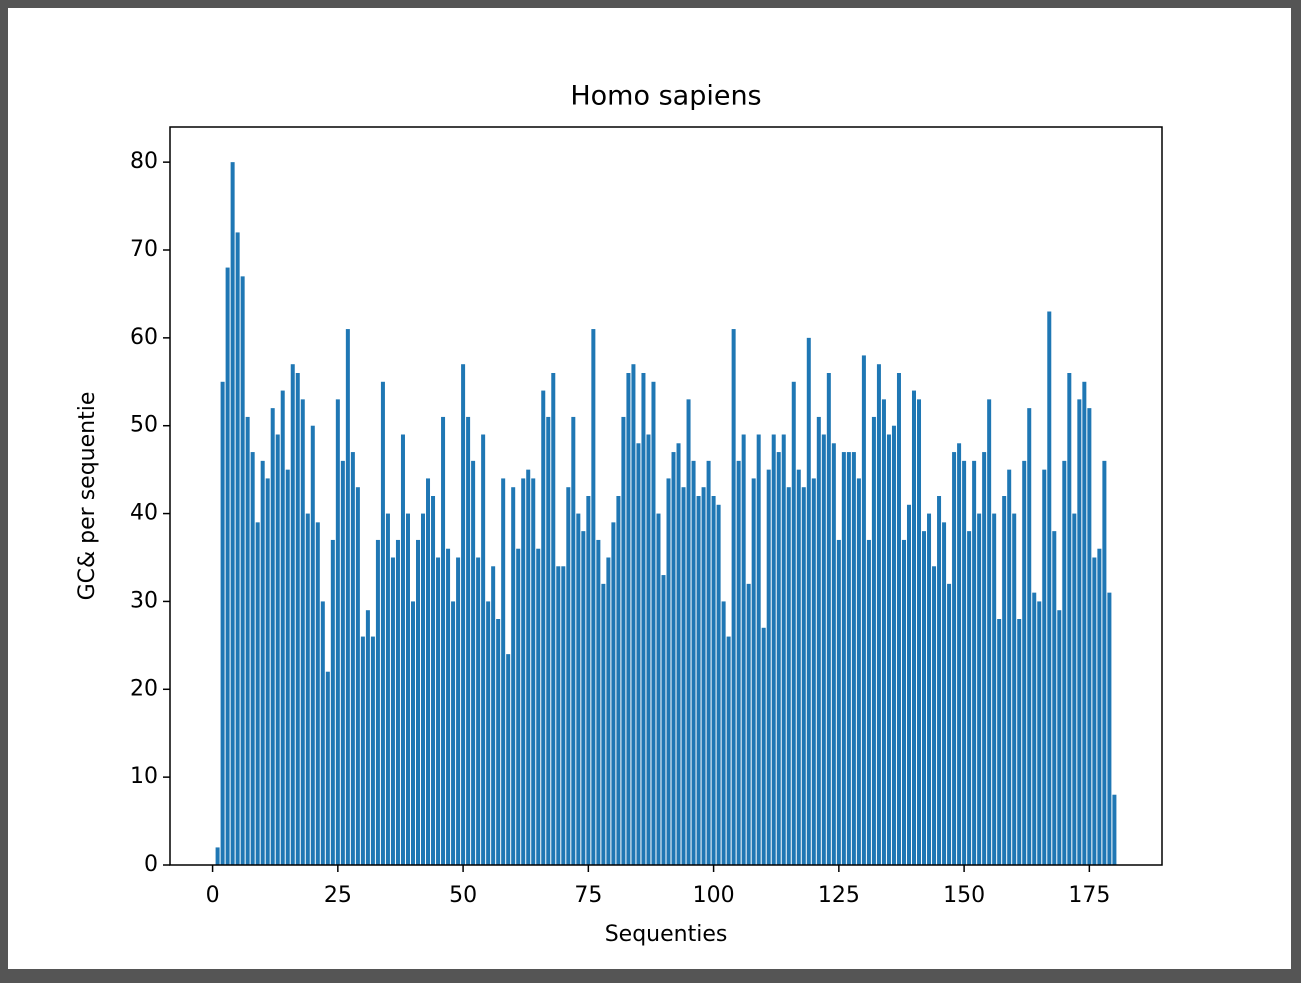 The image size is (1301, 983). What do you see at coordinates (964, 895) in the screenshot?
I see `x-tick-label: 150` at bounding box center [964, 895].